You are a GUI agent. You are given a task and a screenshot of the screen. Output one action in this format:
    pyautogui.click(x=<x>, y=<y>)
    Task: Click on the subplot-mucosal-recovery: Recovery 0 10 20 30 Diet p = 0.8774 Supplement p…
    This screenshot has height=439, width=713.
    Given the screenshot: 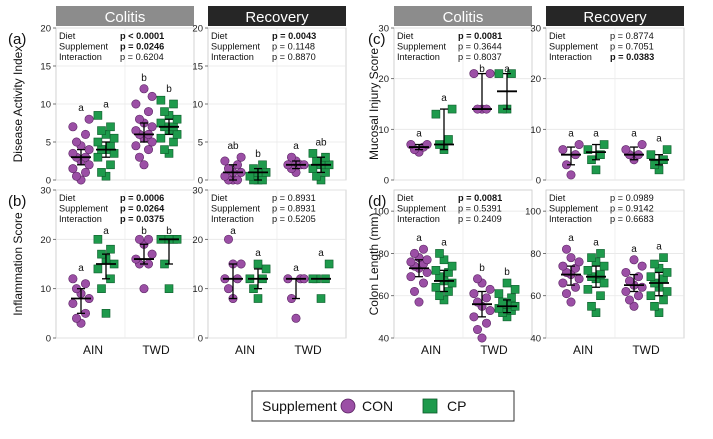 What is the action you would take?
    pyautogui.click(x=607, y=96)
    